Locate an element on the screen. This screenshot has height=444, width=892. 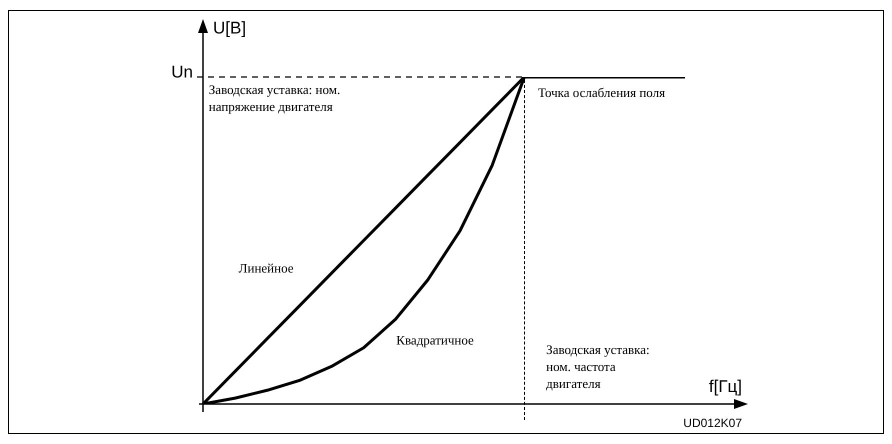
ref-line-label: Un is located at coordinates (182, 72).